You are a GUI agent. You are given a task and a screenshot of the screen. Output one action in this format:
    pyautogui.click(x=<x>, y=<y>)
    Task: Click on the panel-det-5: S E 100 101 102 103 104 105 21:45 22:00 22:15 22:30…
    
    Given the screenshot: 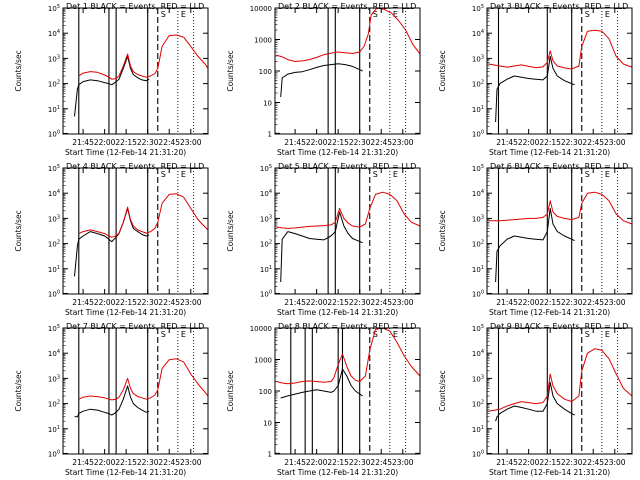 What is the action you would take?
    pyautogui.click(x=323, y=239)
    